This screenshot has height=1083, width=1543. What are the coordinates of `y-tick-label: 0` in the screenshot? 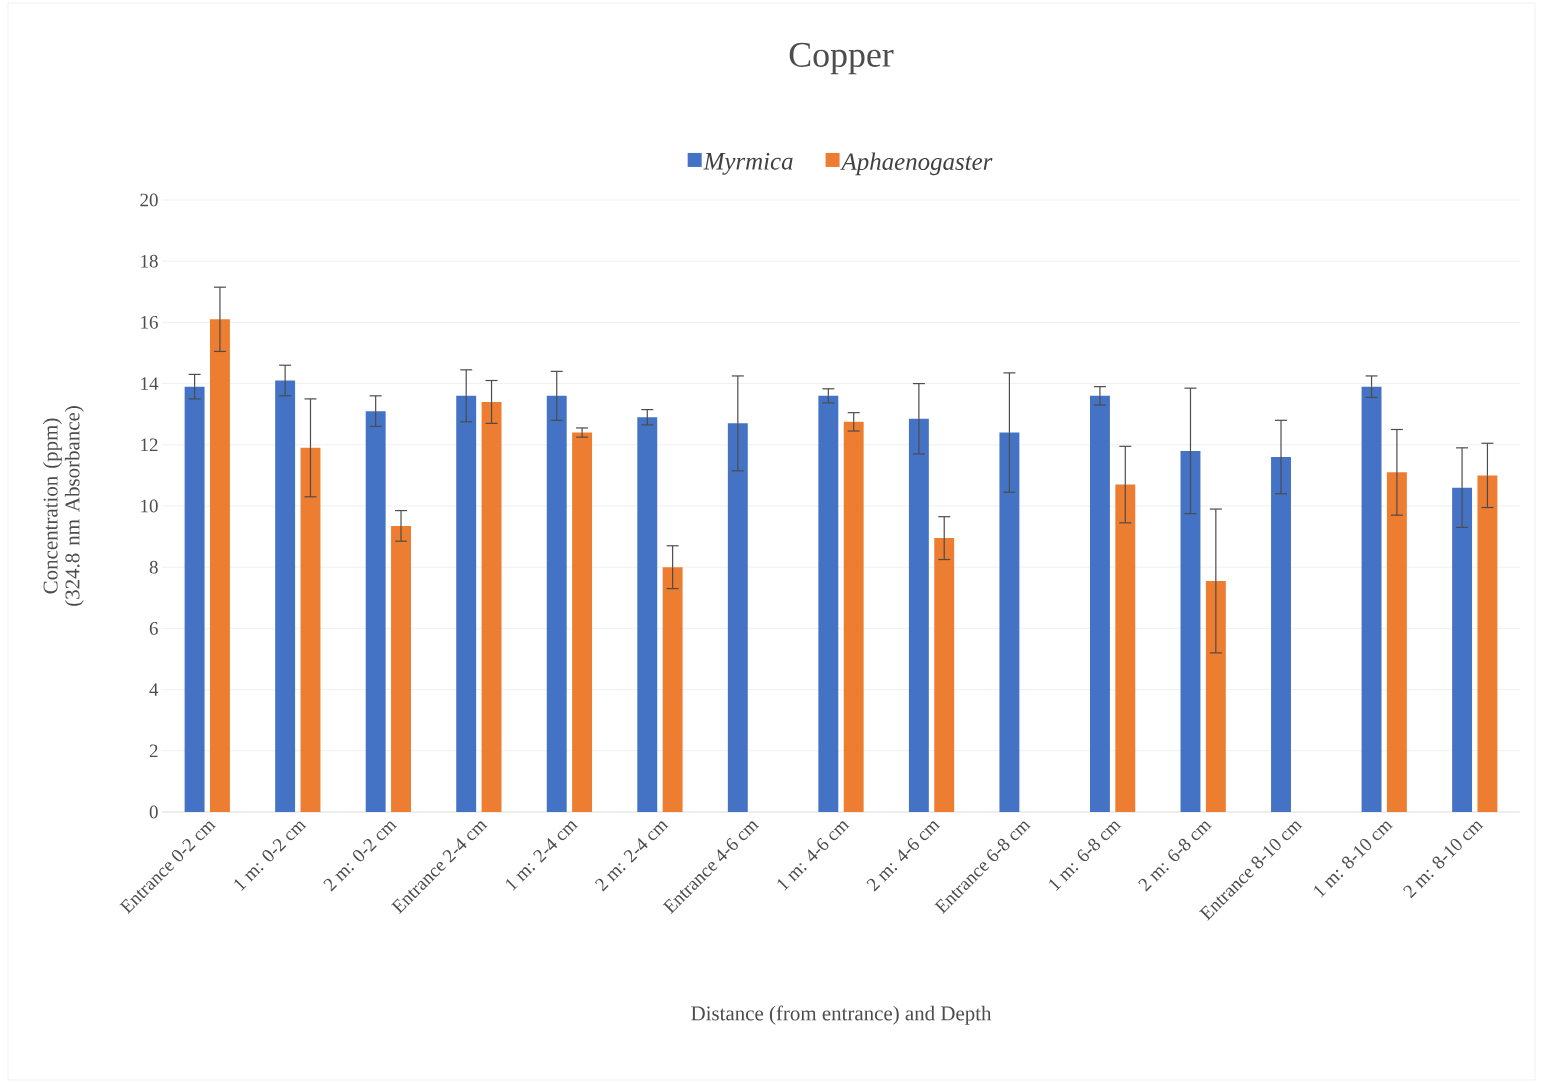 It's located at (153, 812).